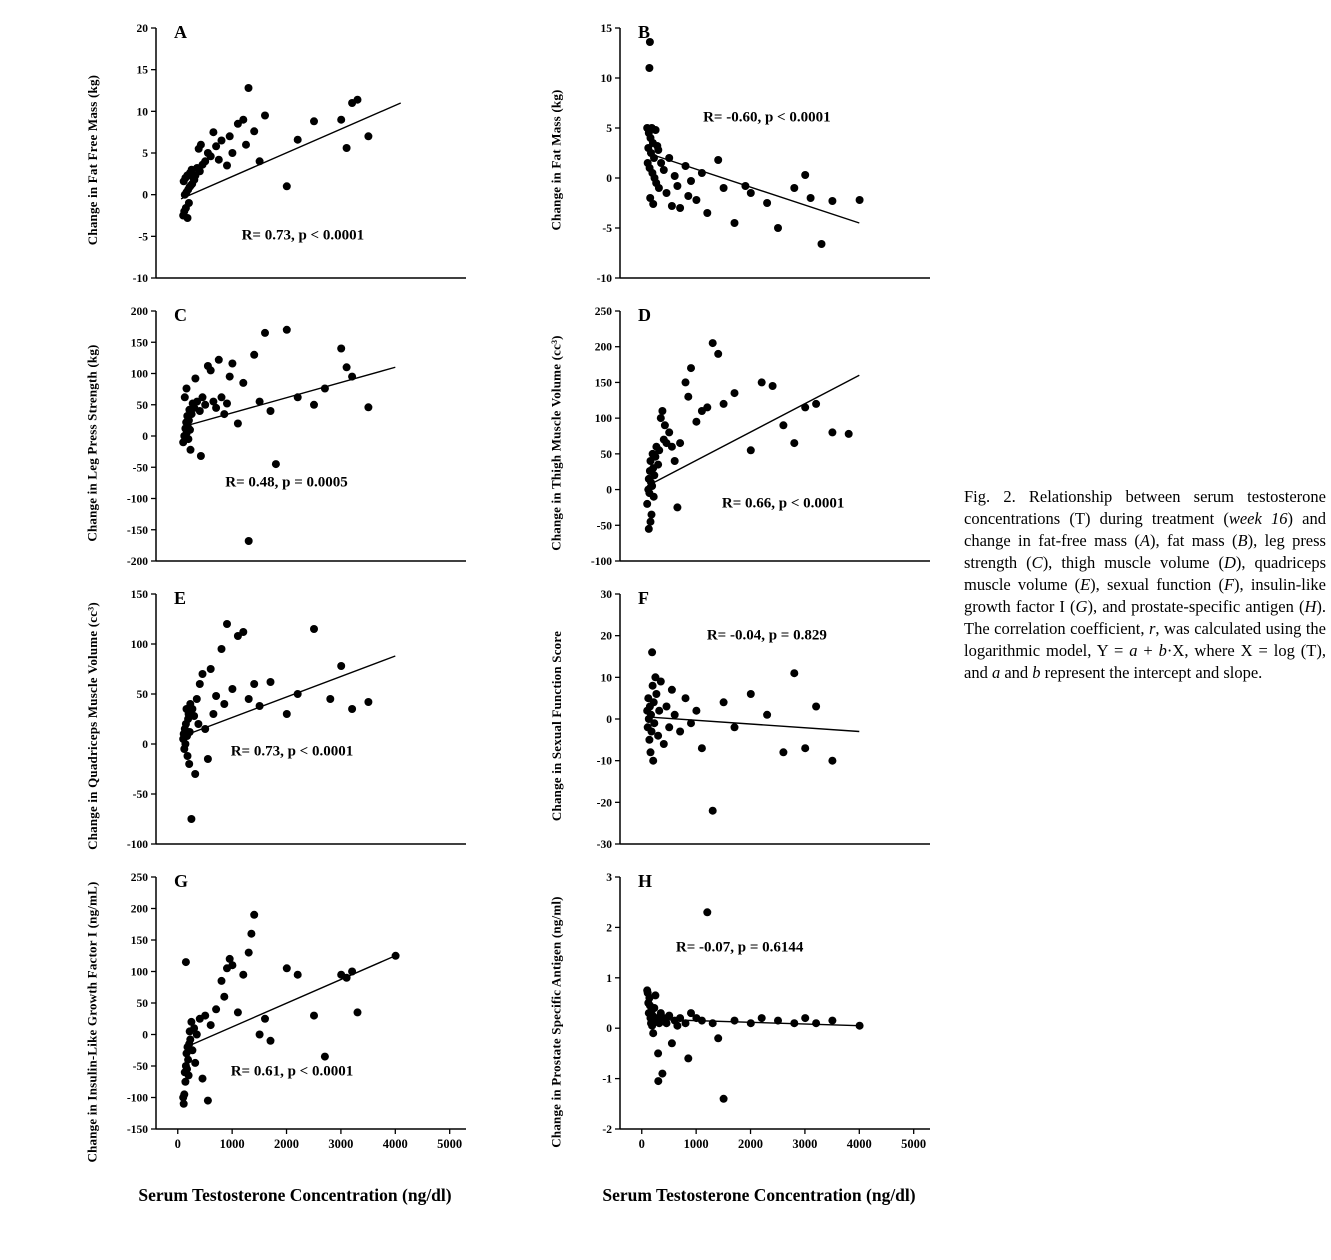 The width and height of the screenshot is (1331, 1260). I want to click on y-axis-label-E: Change in Quadriceps Muscle Volume (cc³), so click(93, 725).